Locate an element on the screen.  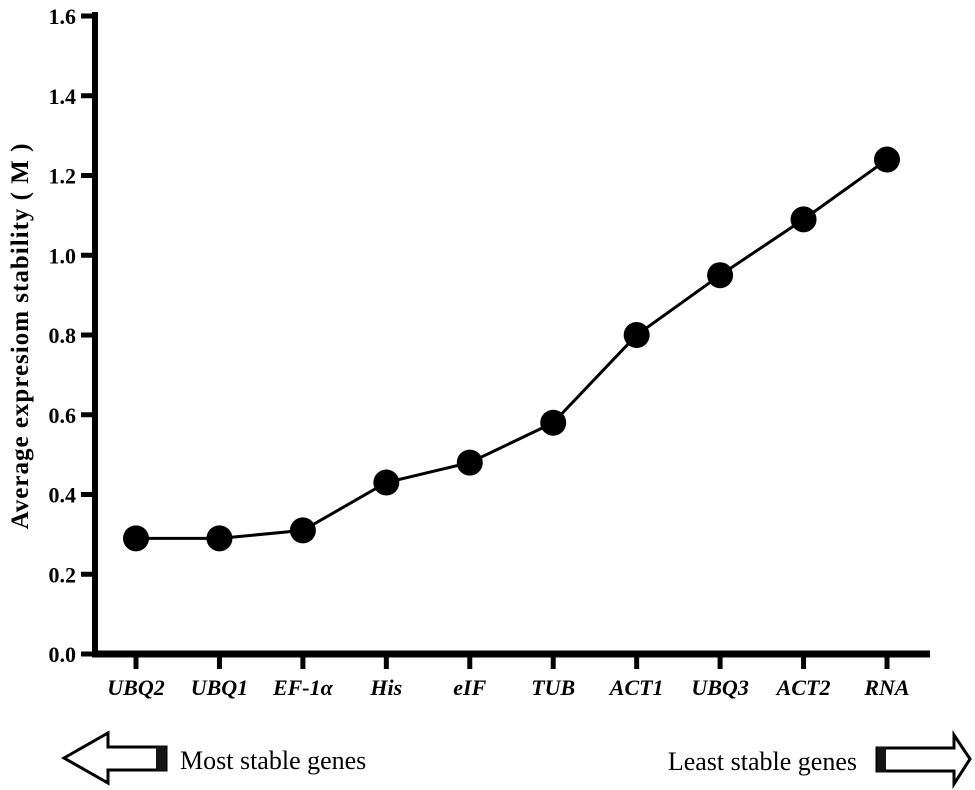
y-axis-ticks: 0.0 0.2 0.4 0.6 0.8 1.0 1.2 1.4 1.6 is located at coordinates (72, 335).